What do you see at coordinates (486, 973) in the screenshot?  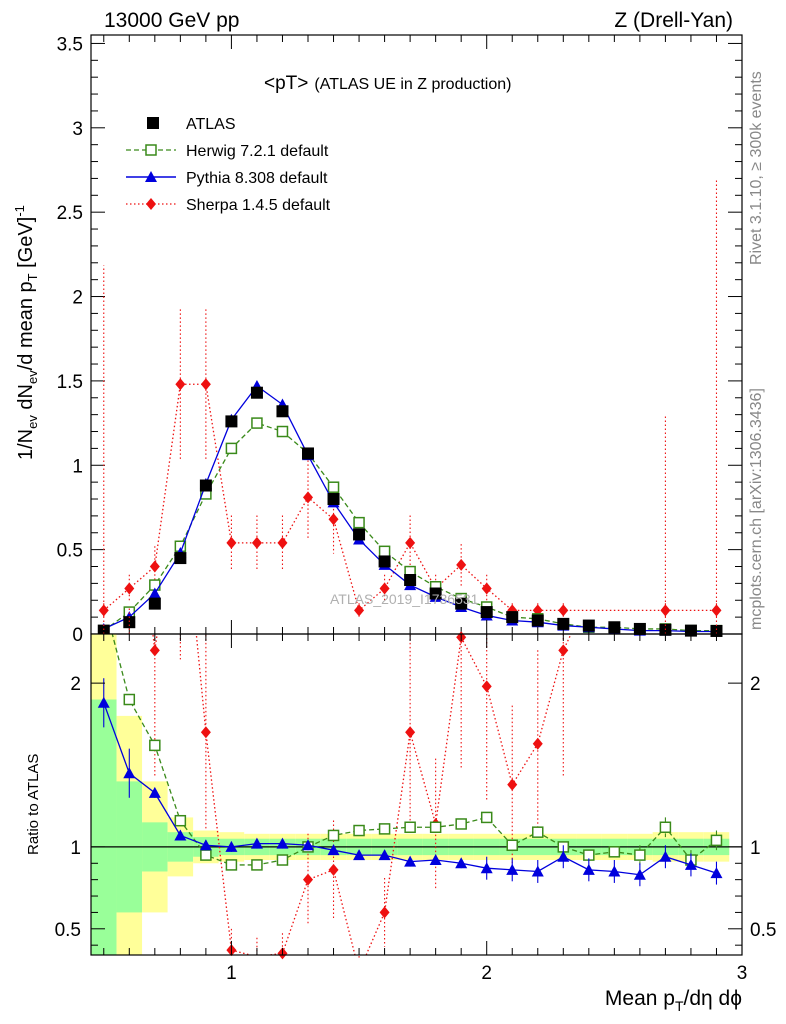 I see `ratio-xtick-label: 2` at bounding box center [486, 973].